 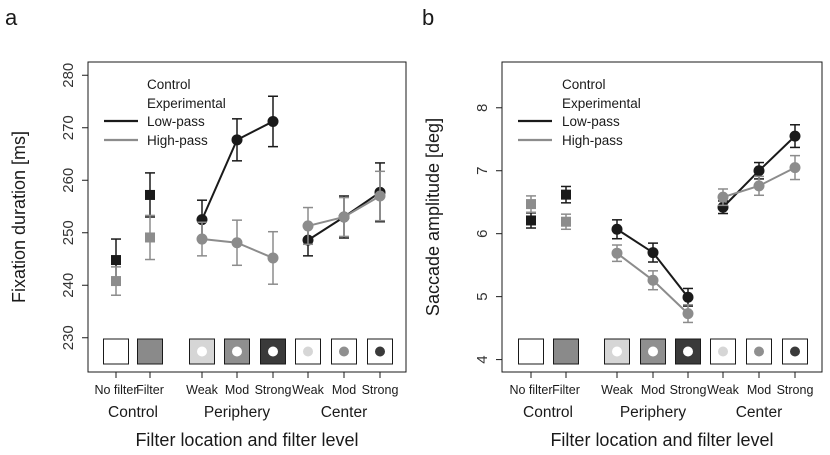 What do you see at coordinates (482, 296) in the screenshot?
I see `panel-b-ytick-label: 5` at bounding box center [482, 296].